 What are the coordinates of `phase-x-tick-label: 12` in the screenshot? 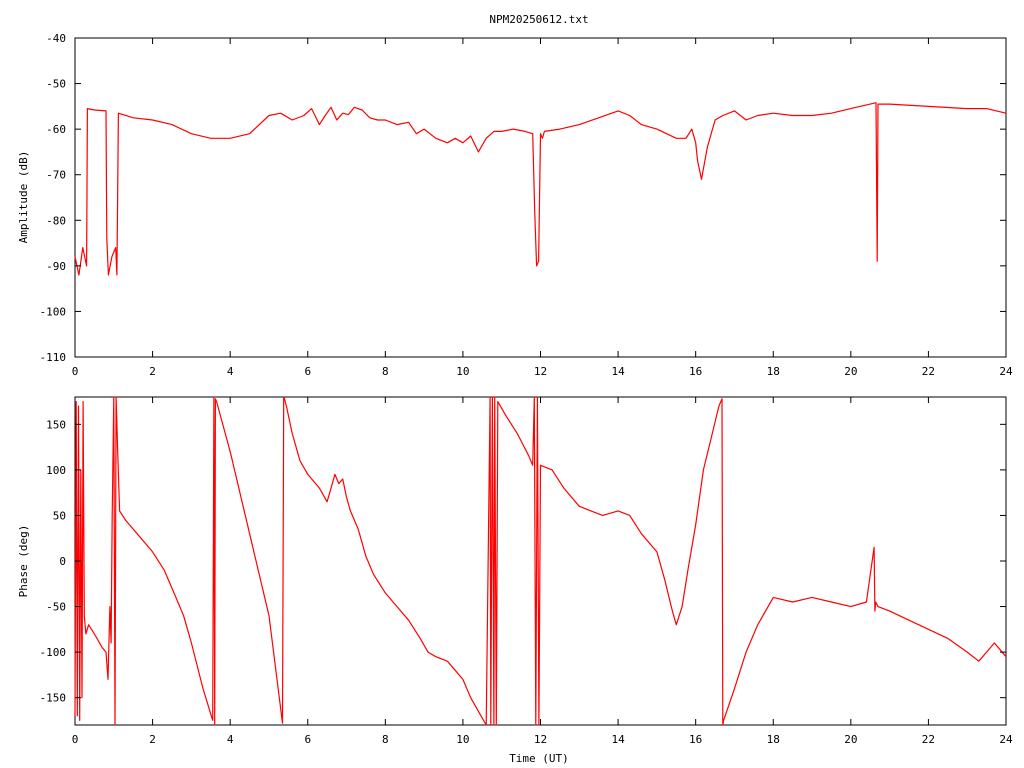 It's located at (540, 739).